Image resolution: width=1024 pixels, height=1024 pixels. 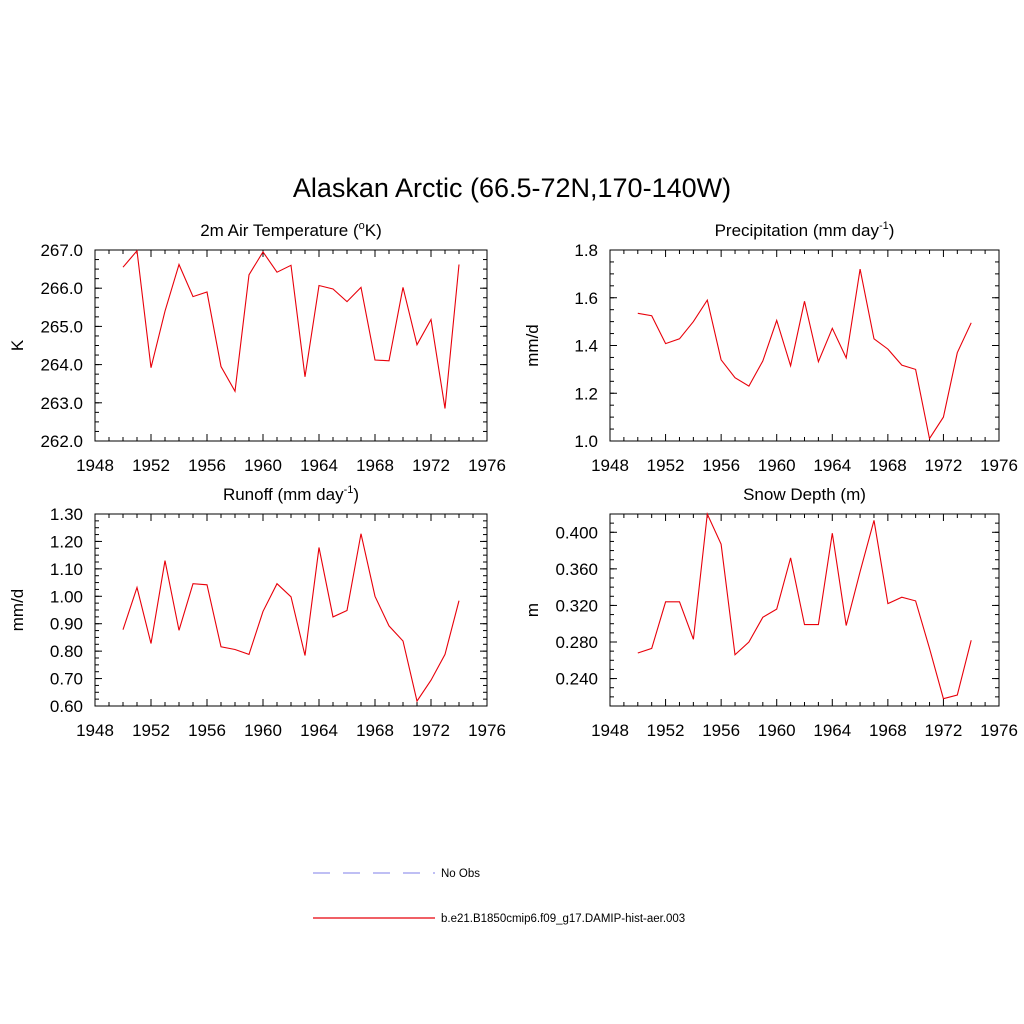 I want to click on runoff-title: Runoff (mm day-1), so click(x=291, y=494).